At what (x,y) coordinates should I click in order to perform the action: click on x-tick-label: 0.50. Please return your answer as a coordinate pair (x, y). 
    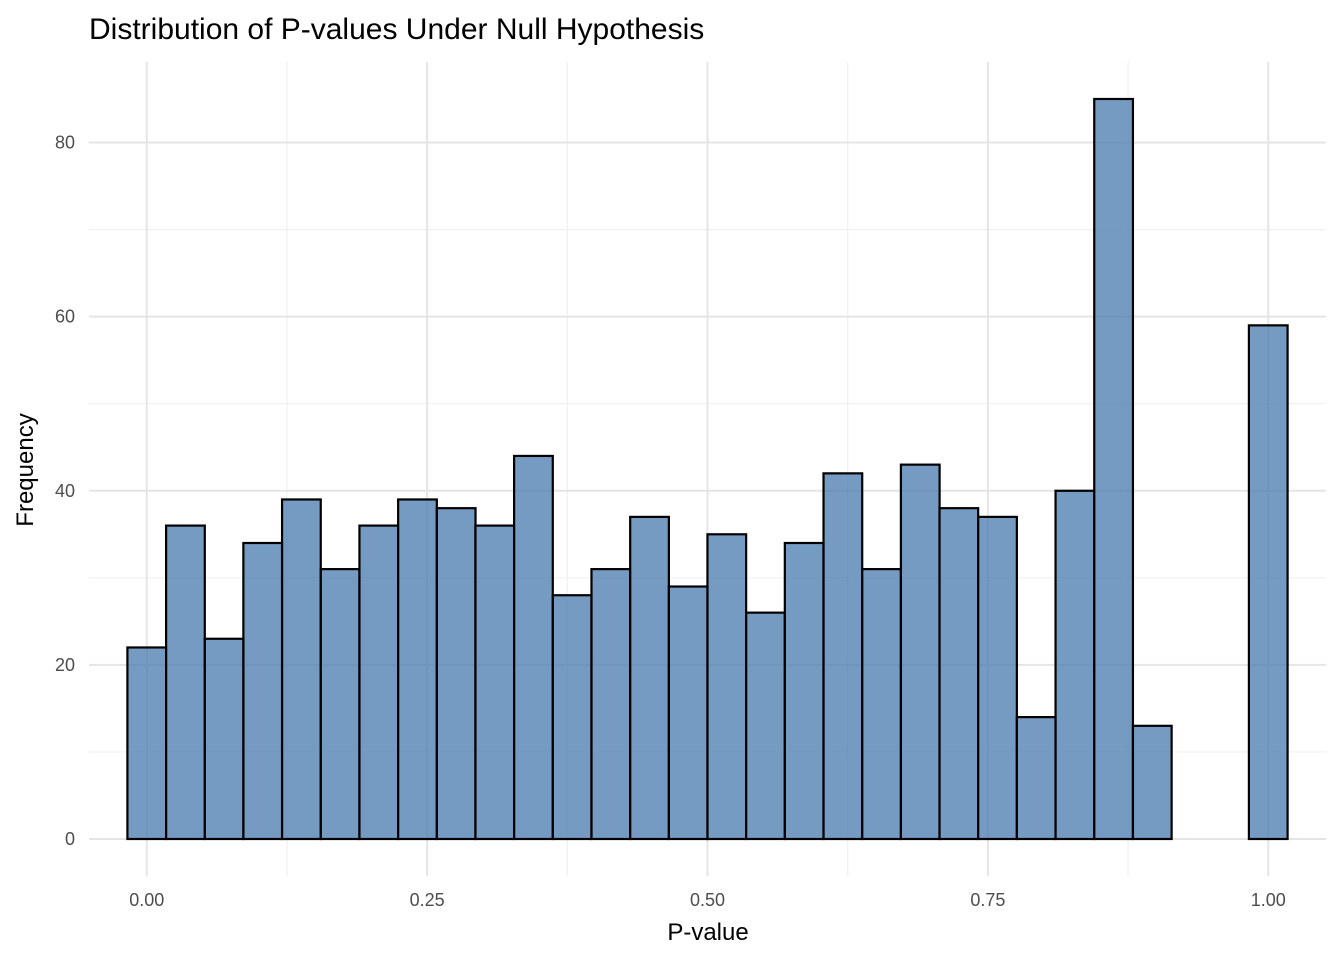
    Looking at the image, I should click on (707, 900).